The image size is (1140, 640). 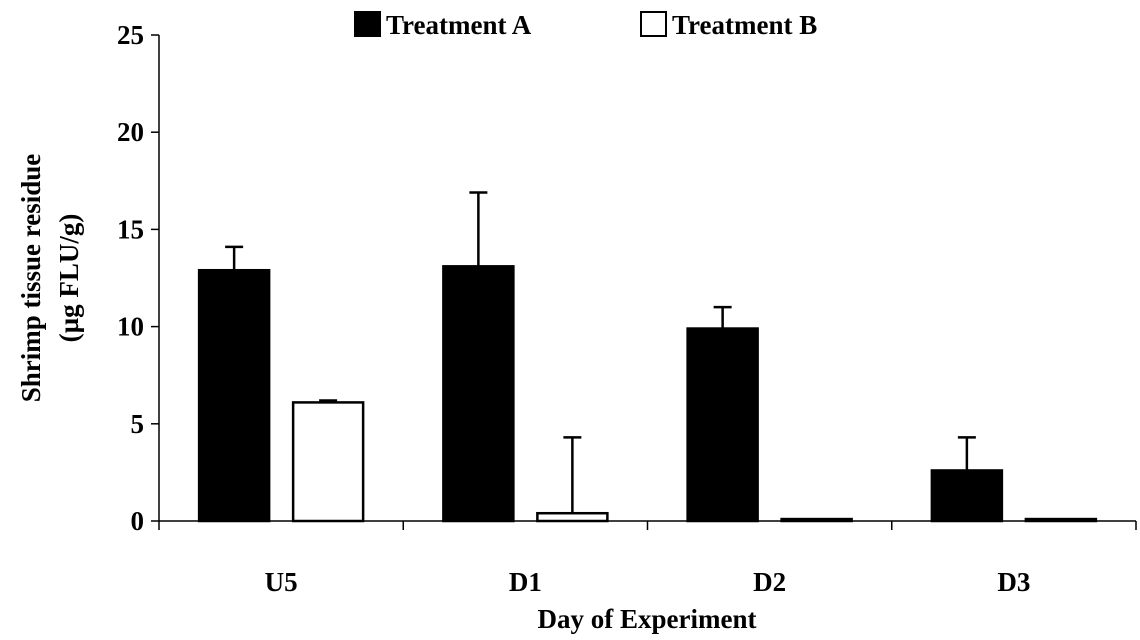 What do you see at coordinates (130, 229) in the screenshot?
I see `y-tick-label: 15` at bounding box center [130, 229].